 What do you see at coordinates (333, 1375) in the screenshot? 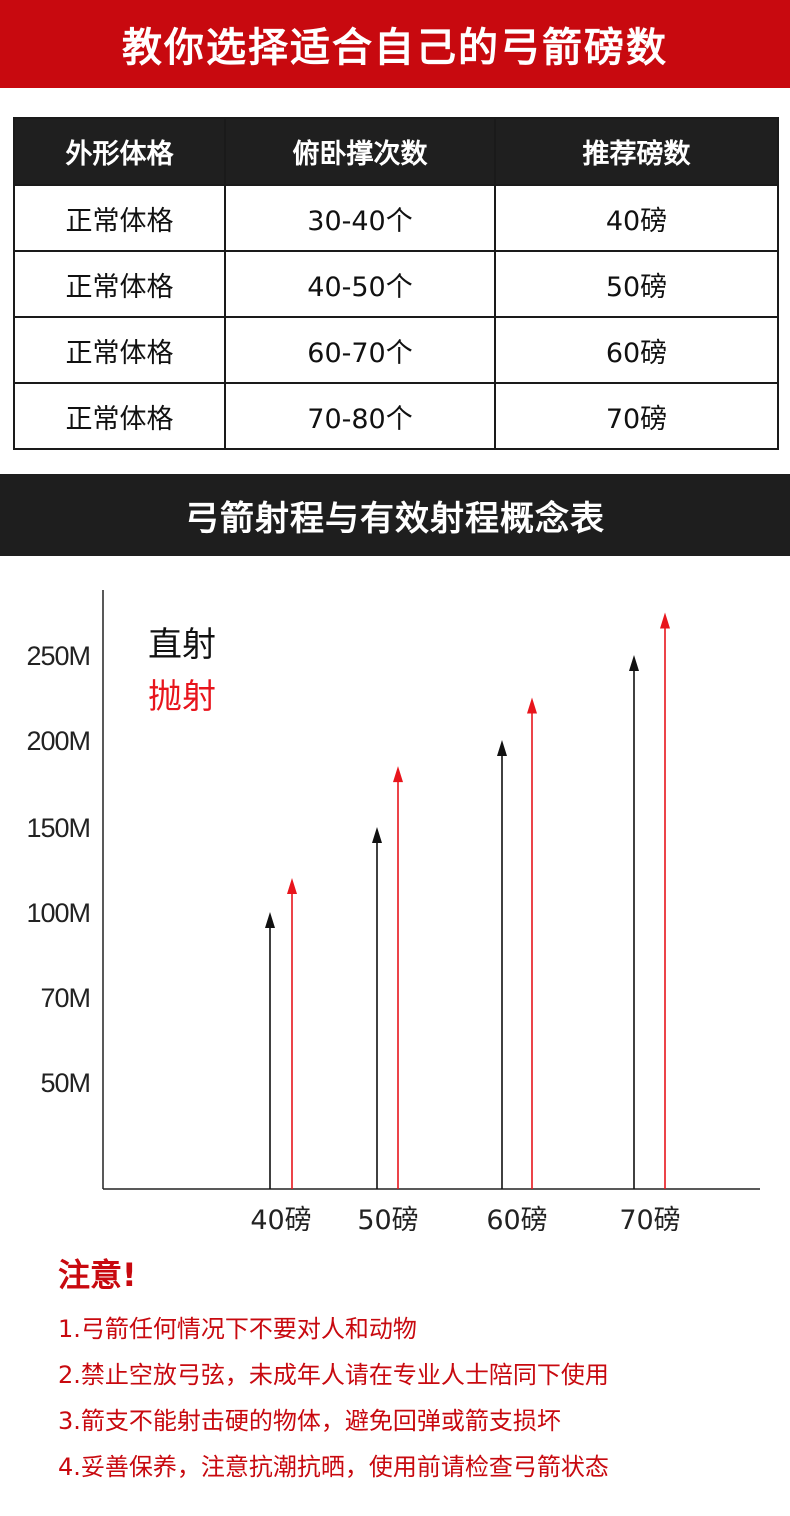
I see `notes-item: 2.禁止空放弓弦，未成年人请在专业人士陪同下使用` at bounding box center [333, 1375].